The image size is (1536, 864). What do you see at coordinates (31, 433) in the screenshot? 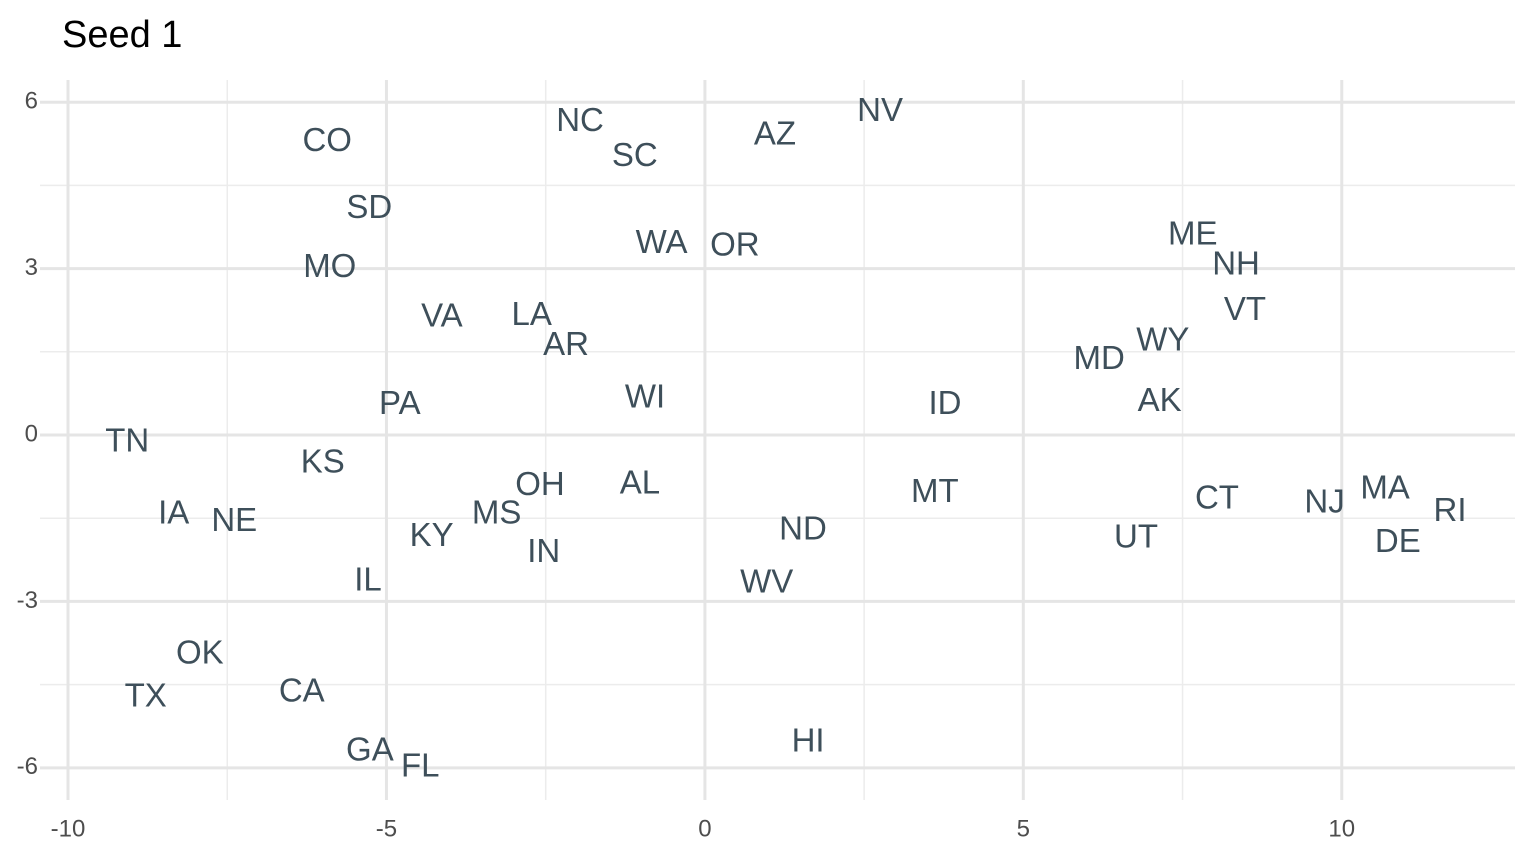
I see `y-tick-label: 0` at bounding box center [31, 433].